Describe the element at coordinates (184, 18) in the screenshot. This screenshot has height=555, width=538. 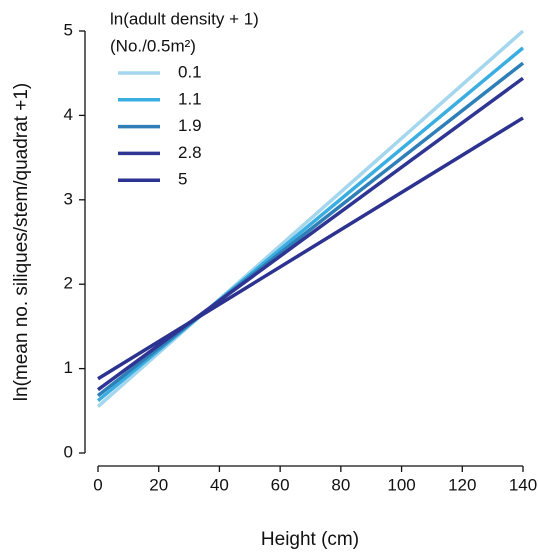
I see `legend-title: ln(adult density + 1)` at that location.